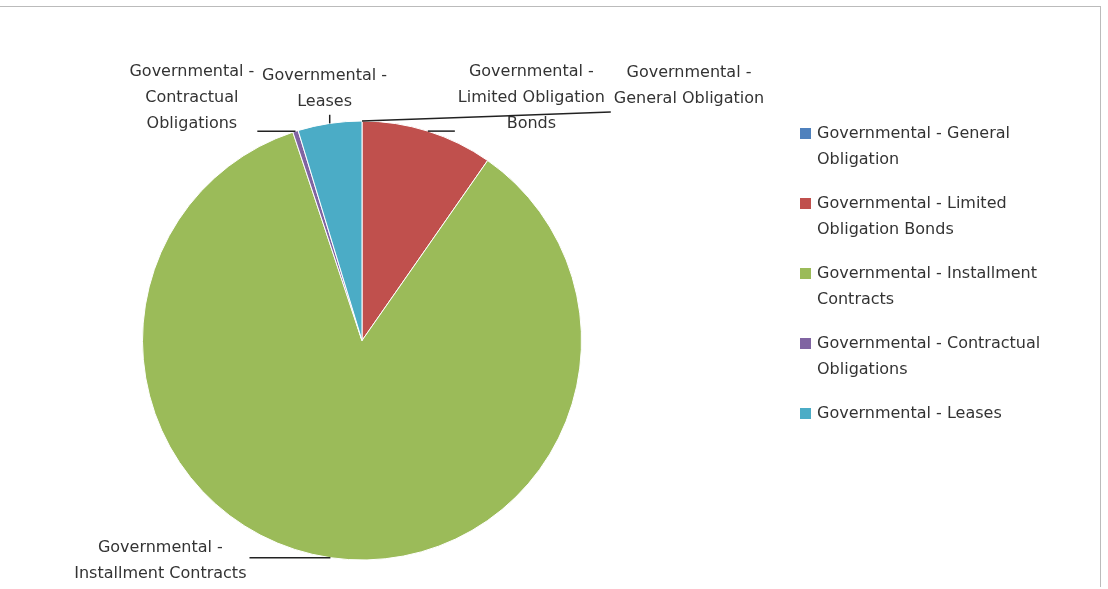 The height and width of the screenshot is (589, 1108). I want to click on slice-label: Governmental - Leases, so click(324, 87).